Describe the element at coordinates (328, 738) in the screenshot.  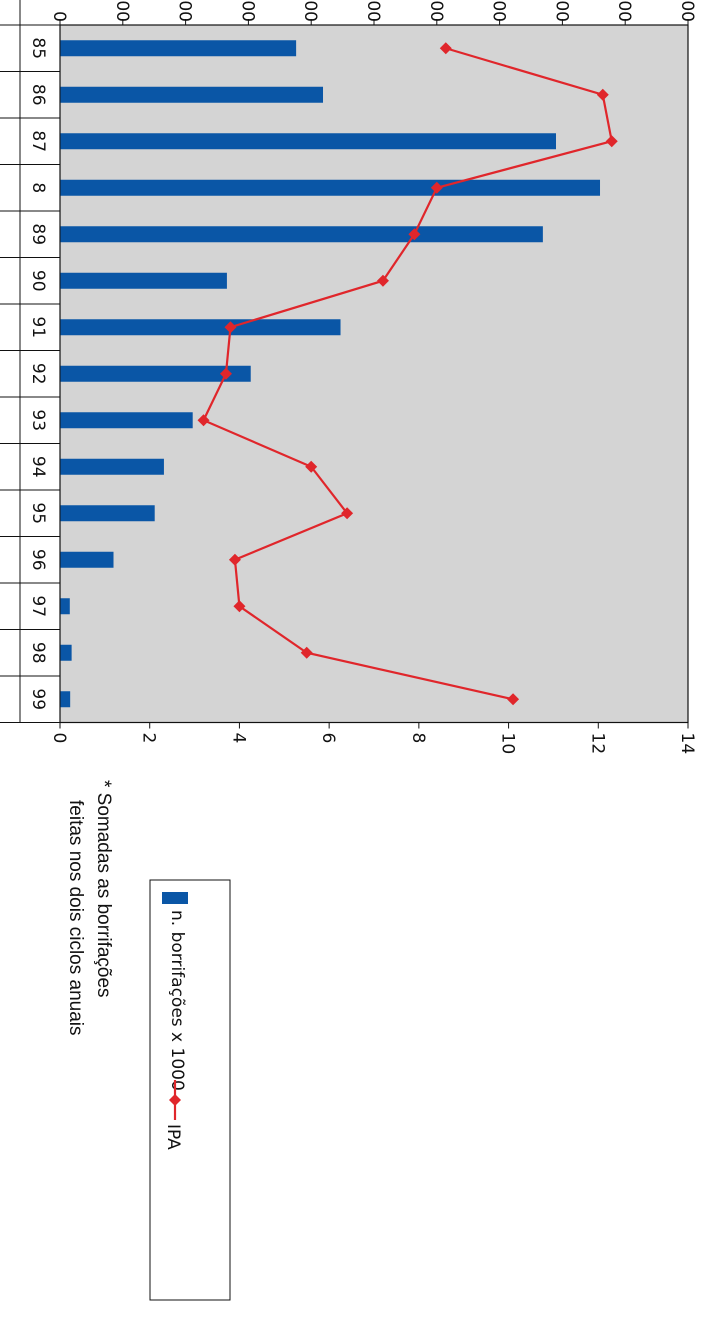
I see `right-tick-label: 6` at that location.